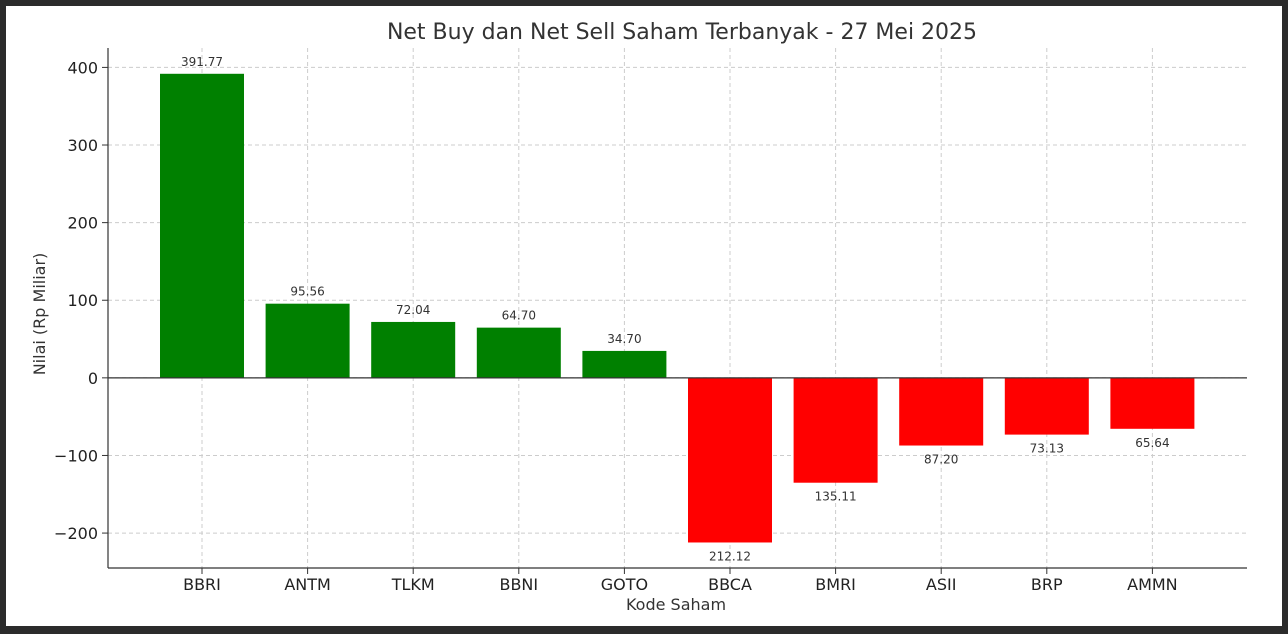 This screenshot has height=634, width=1288. I want to click on bar-goto, so click(624, 364).